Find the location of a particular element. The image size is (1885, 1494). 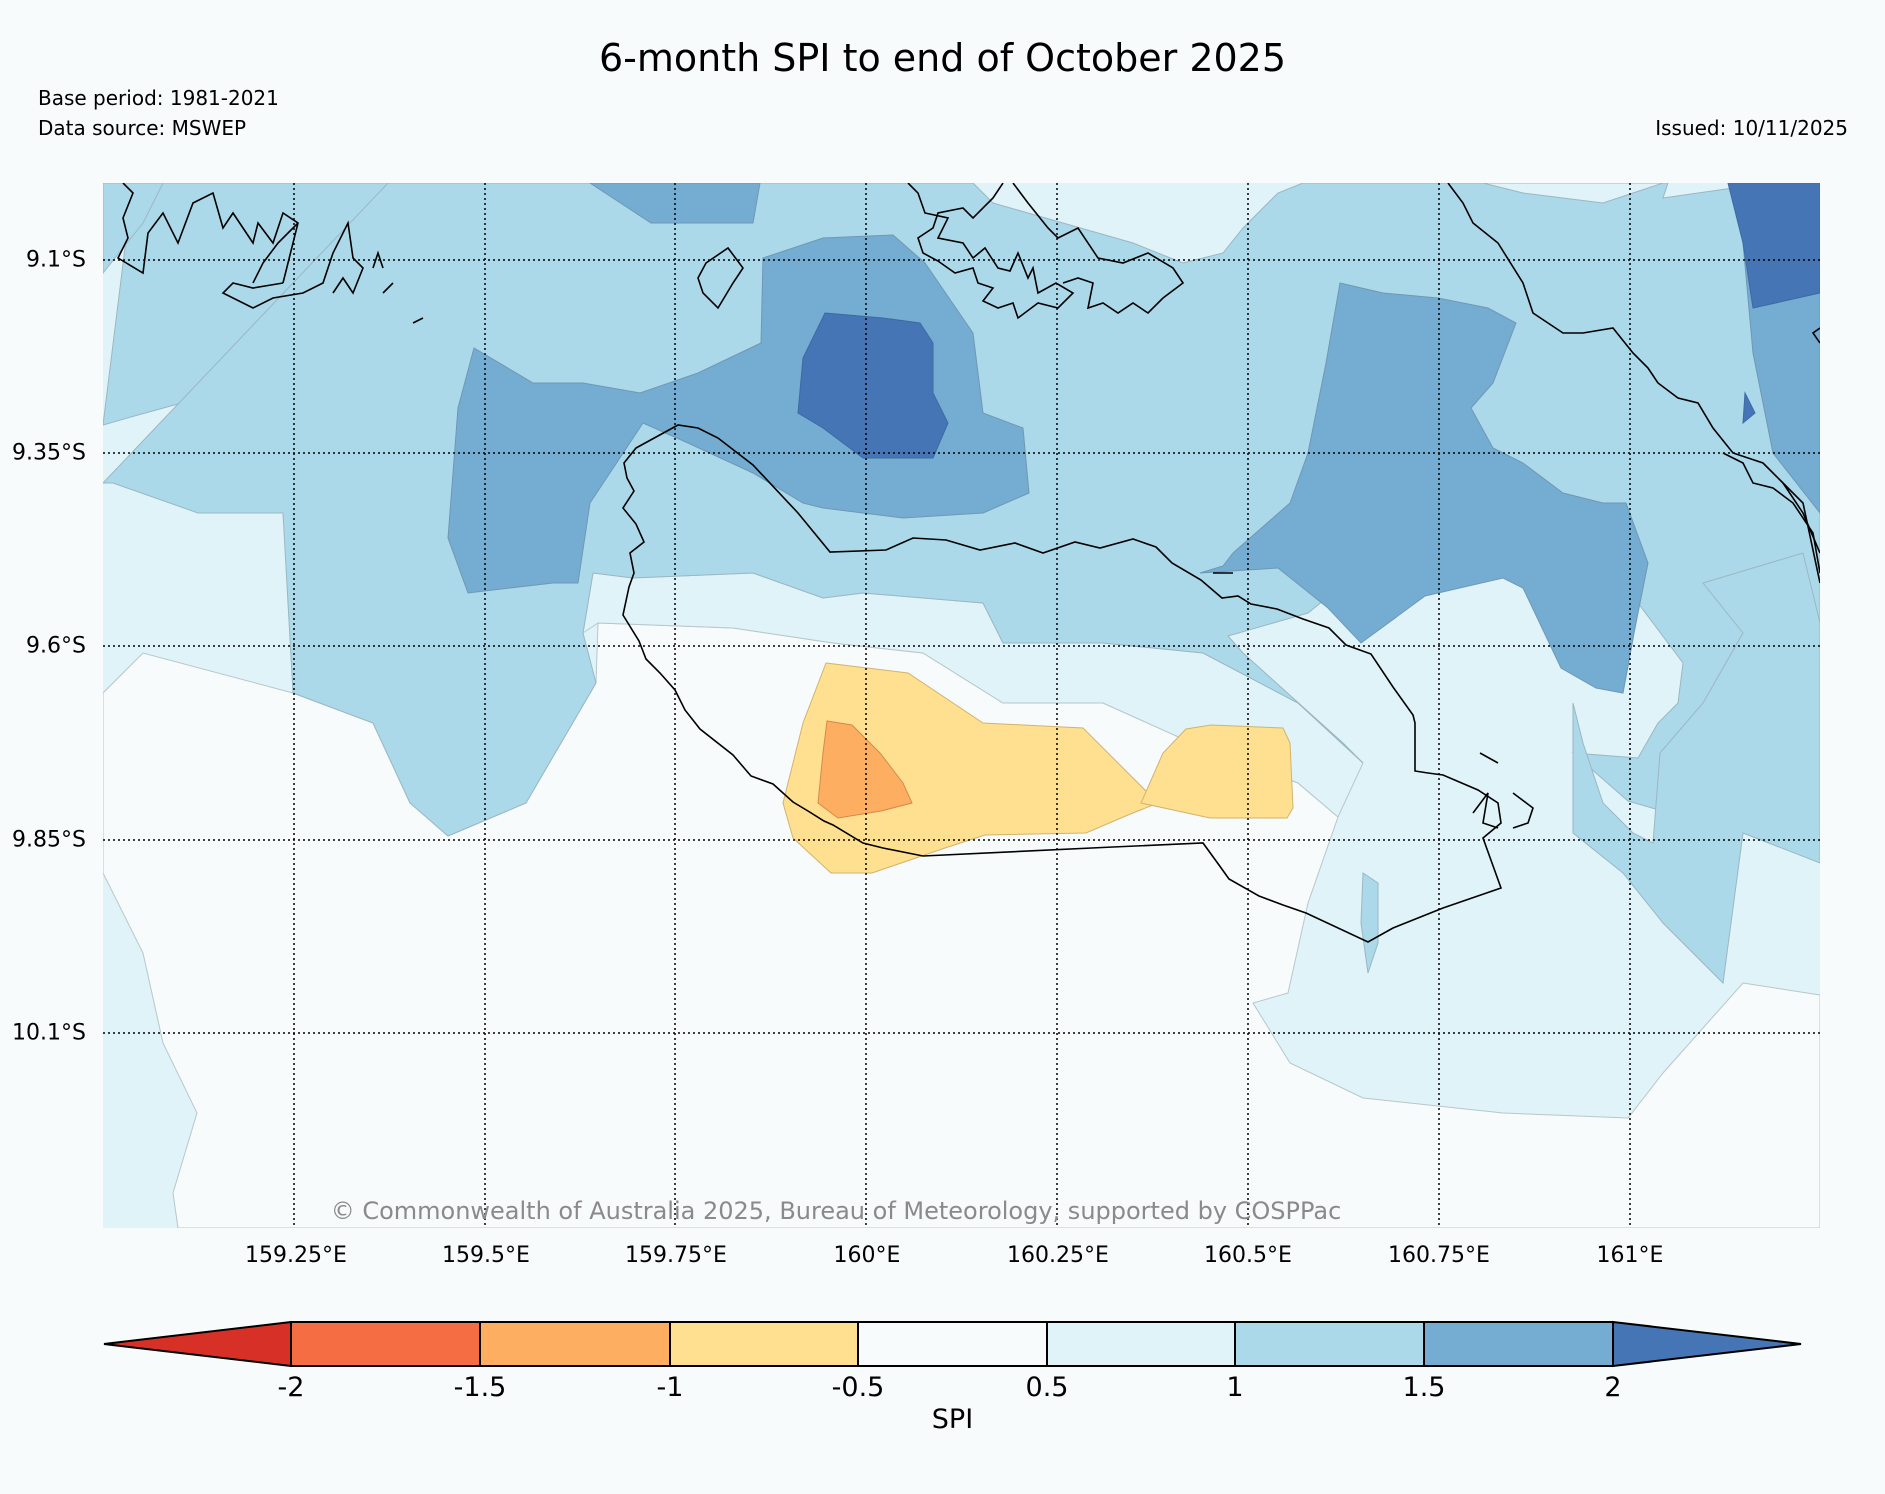

colorbar-tick: -1.5 is located at coordinates (480, 1387).